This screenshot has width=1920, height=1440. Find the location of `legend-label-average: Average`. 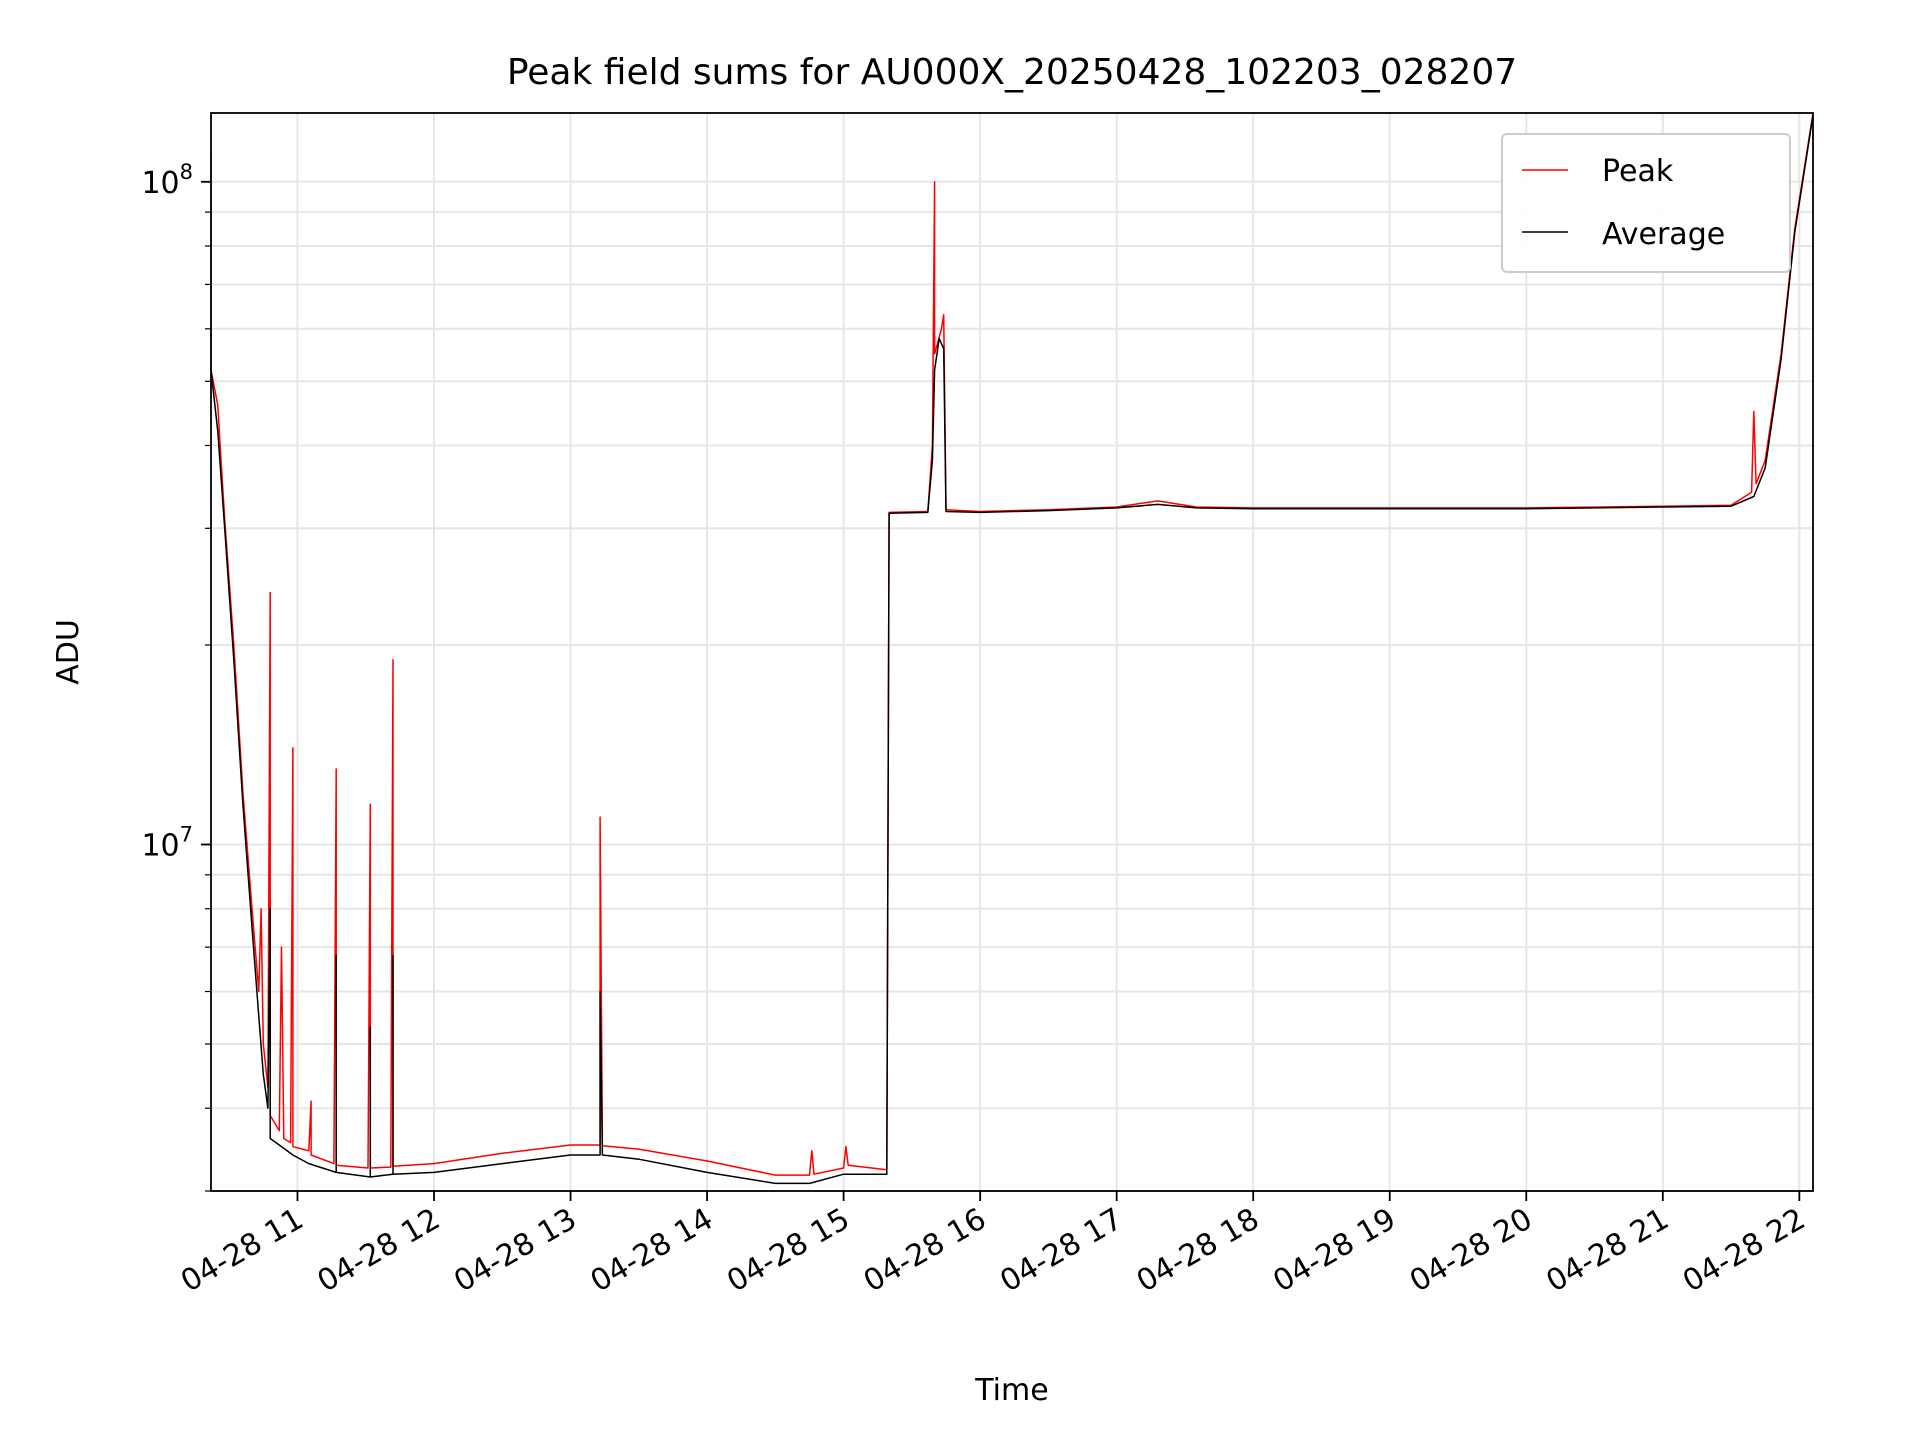

legend-label-average: Average is located at coordinates (1663, 234).